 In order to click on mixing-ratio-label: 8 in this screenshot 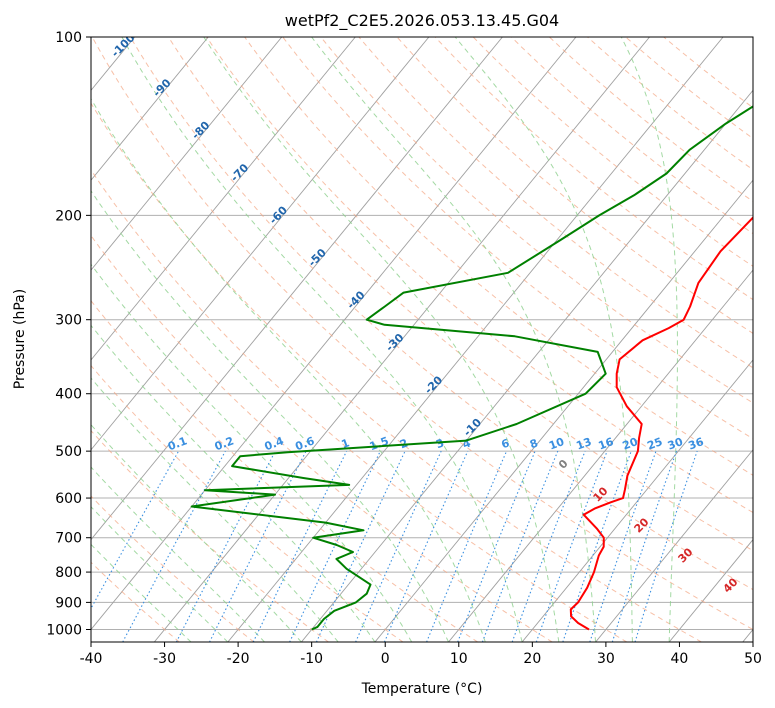, I will do `click(534, 443)`.